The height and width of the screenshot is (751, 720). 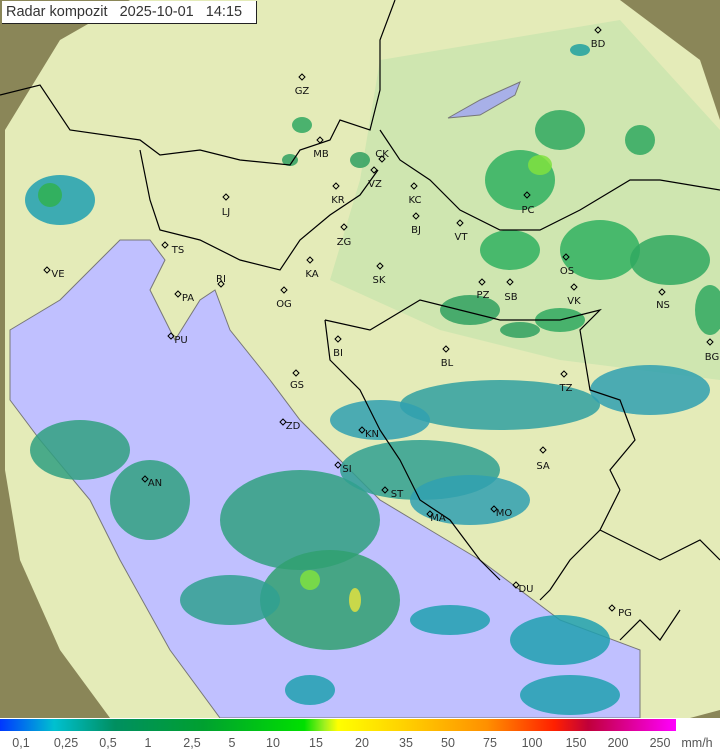 I want to click on city-label: KA, so click(x=311, y=274).